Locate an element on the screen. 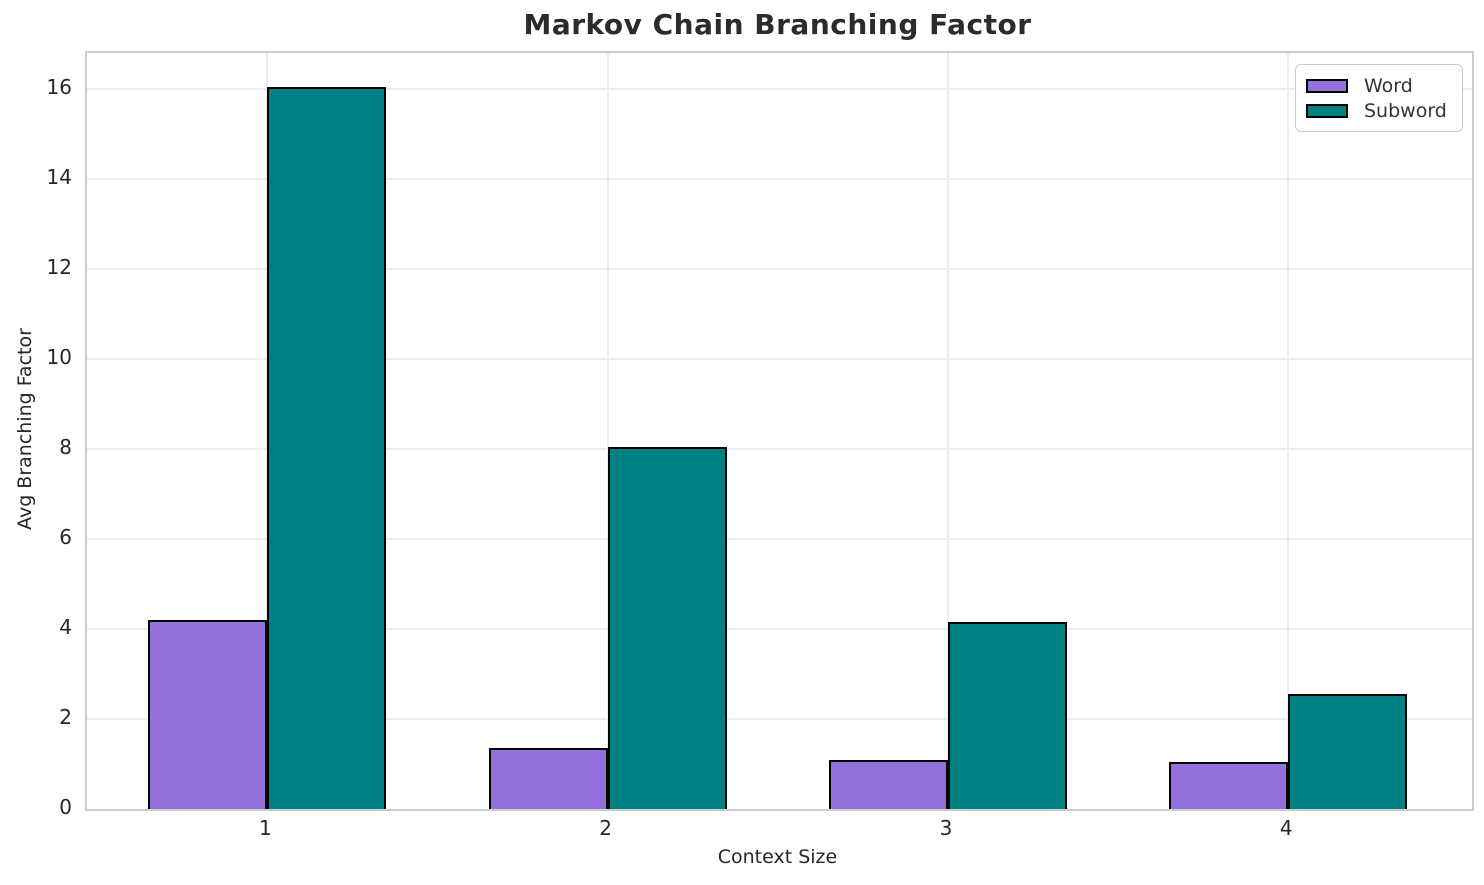  x-tick-label: 4 is located at coordinates (1286, 828).